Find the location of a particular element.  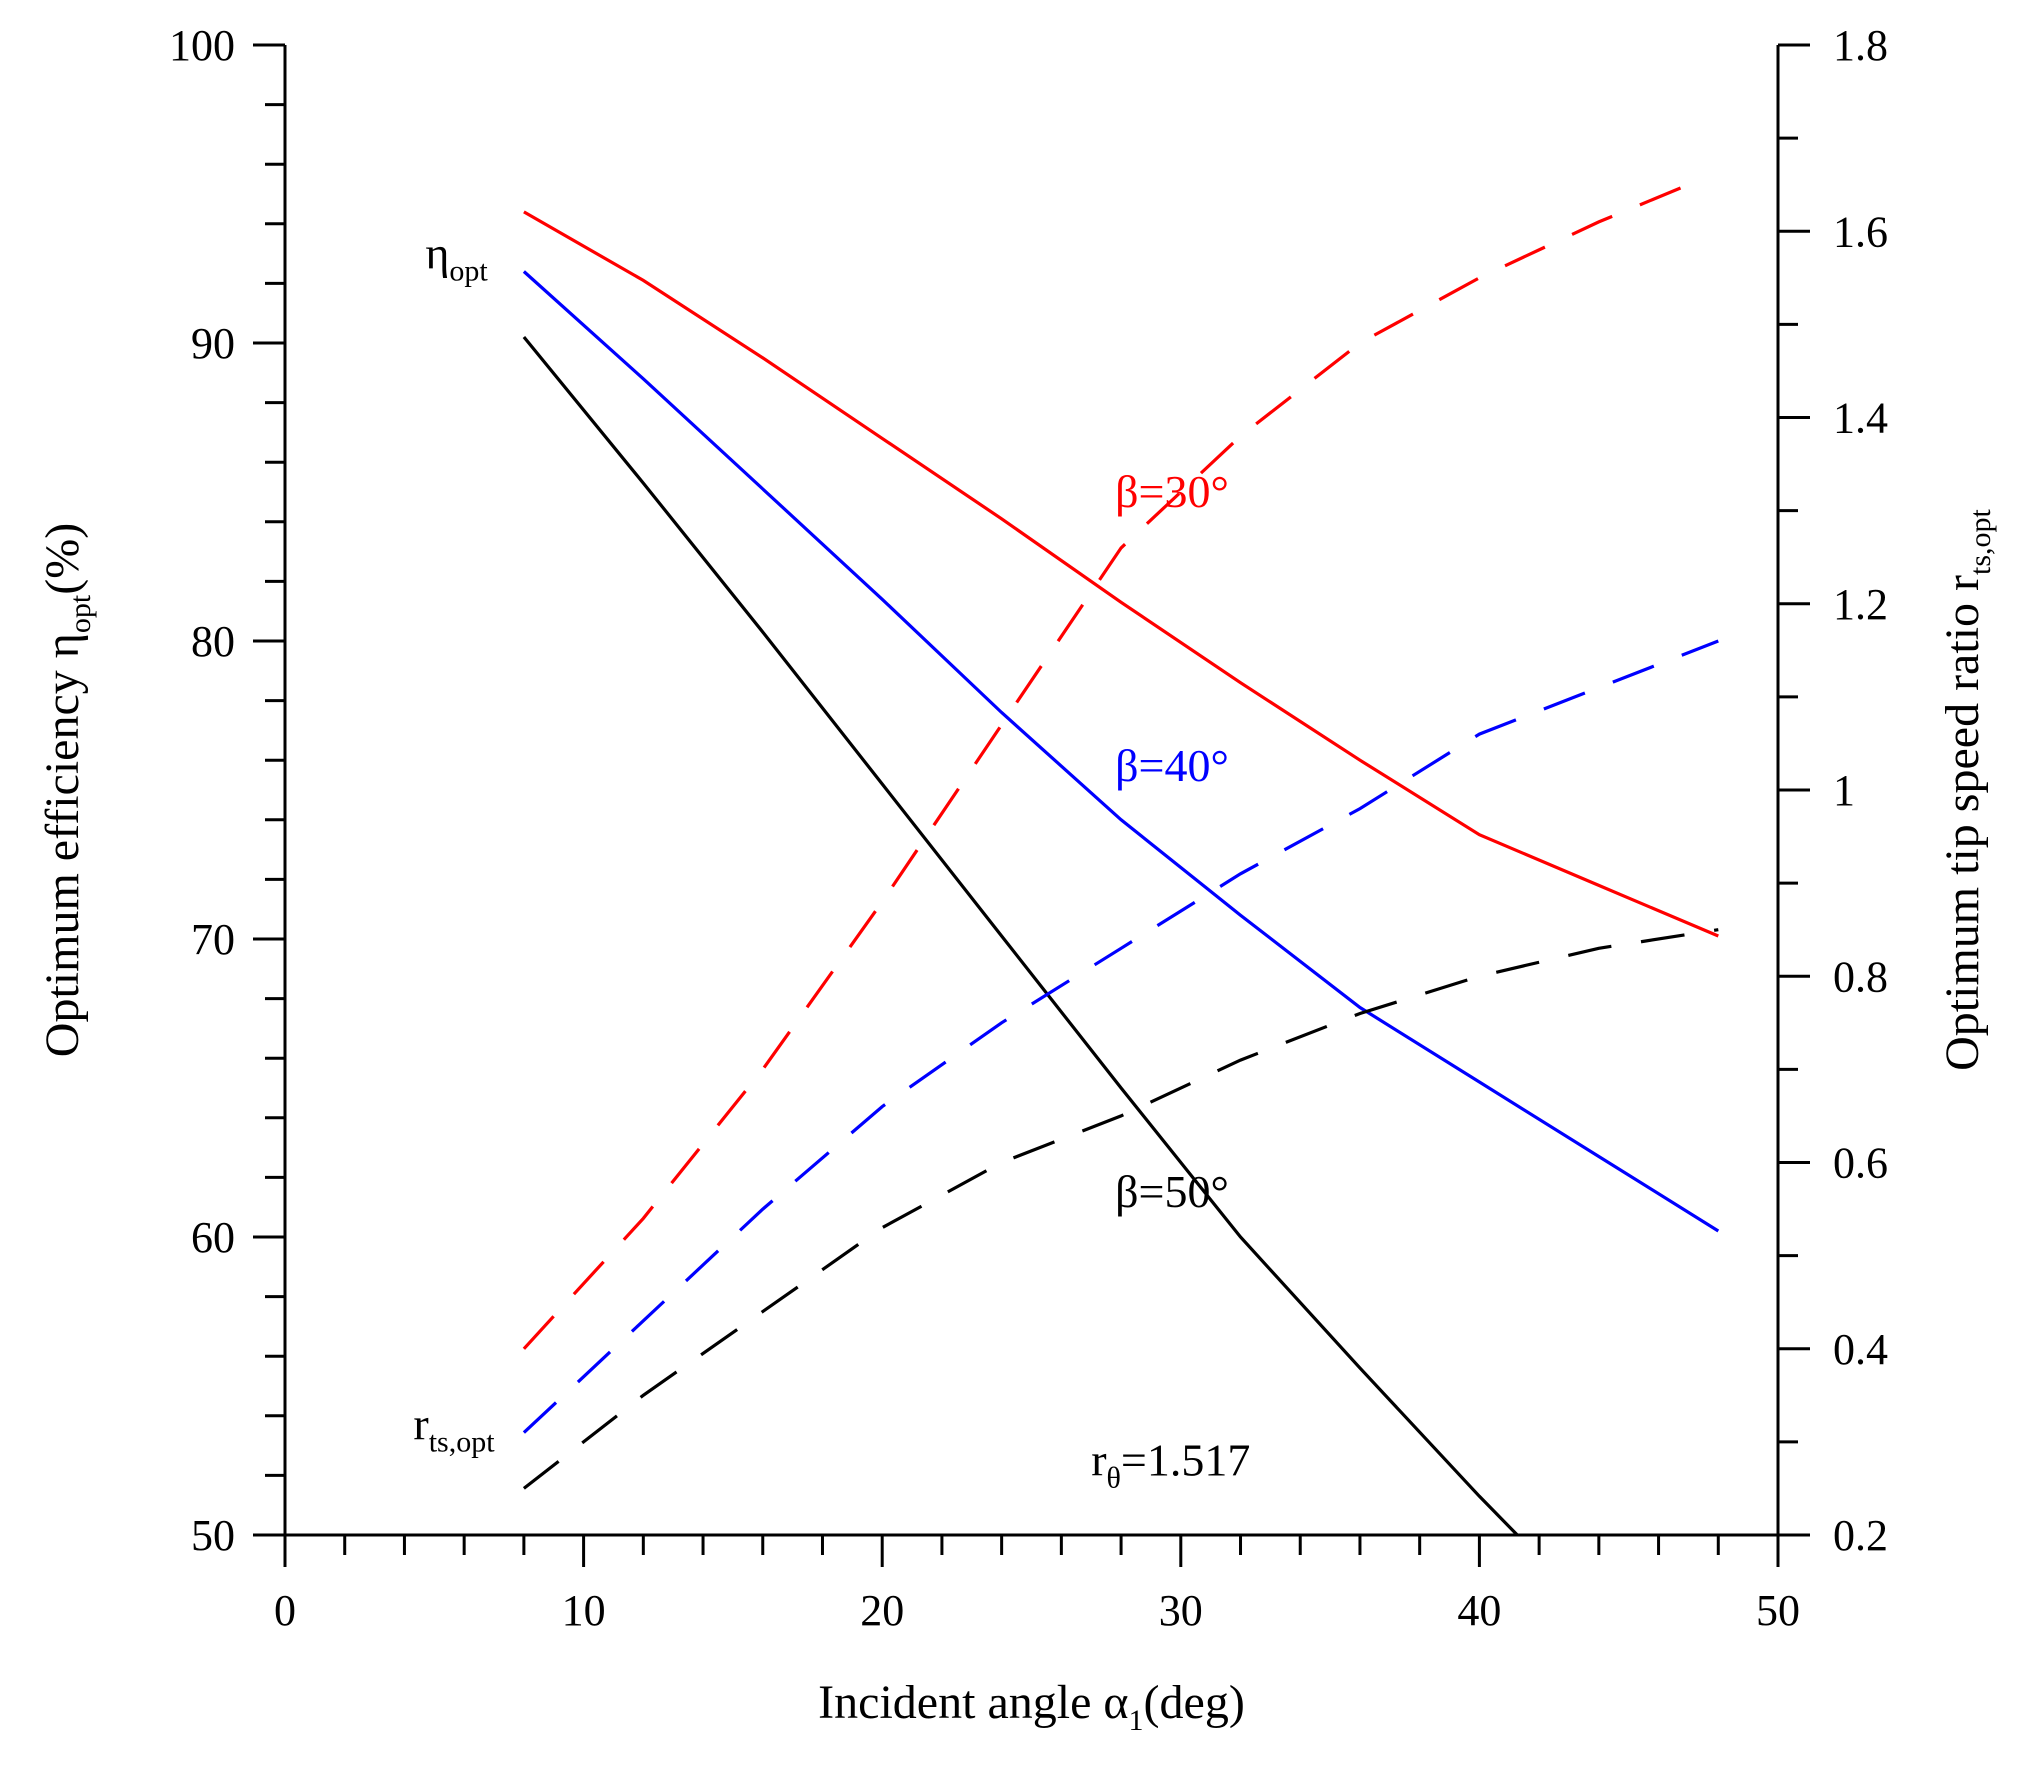

y-right-tick-label: 1.2 is located at coordinates (1860, 604).